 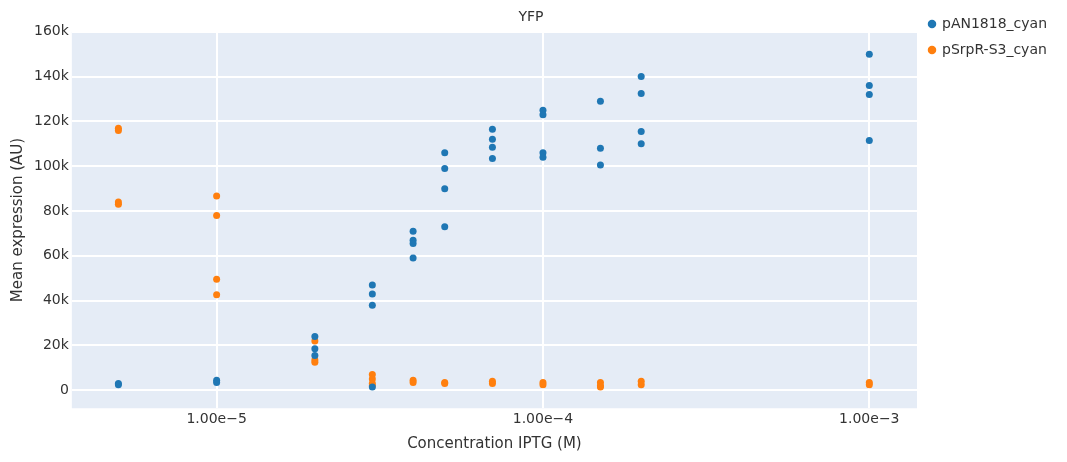 What do you see at coordinates (56, 209) in the screenshot?
I see `y-tick-label: 80k` at bounding box center [56, 209].